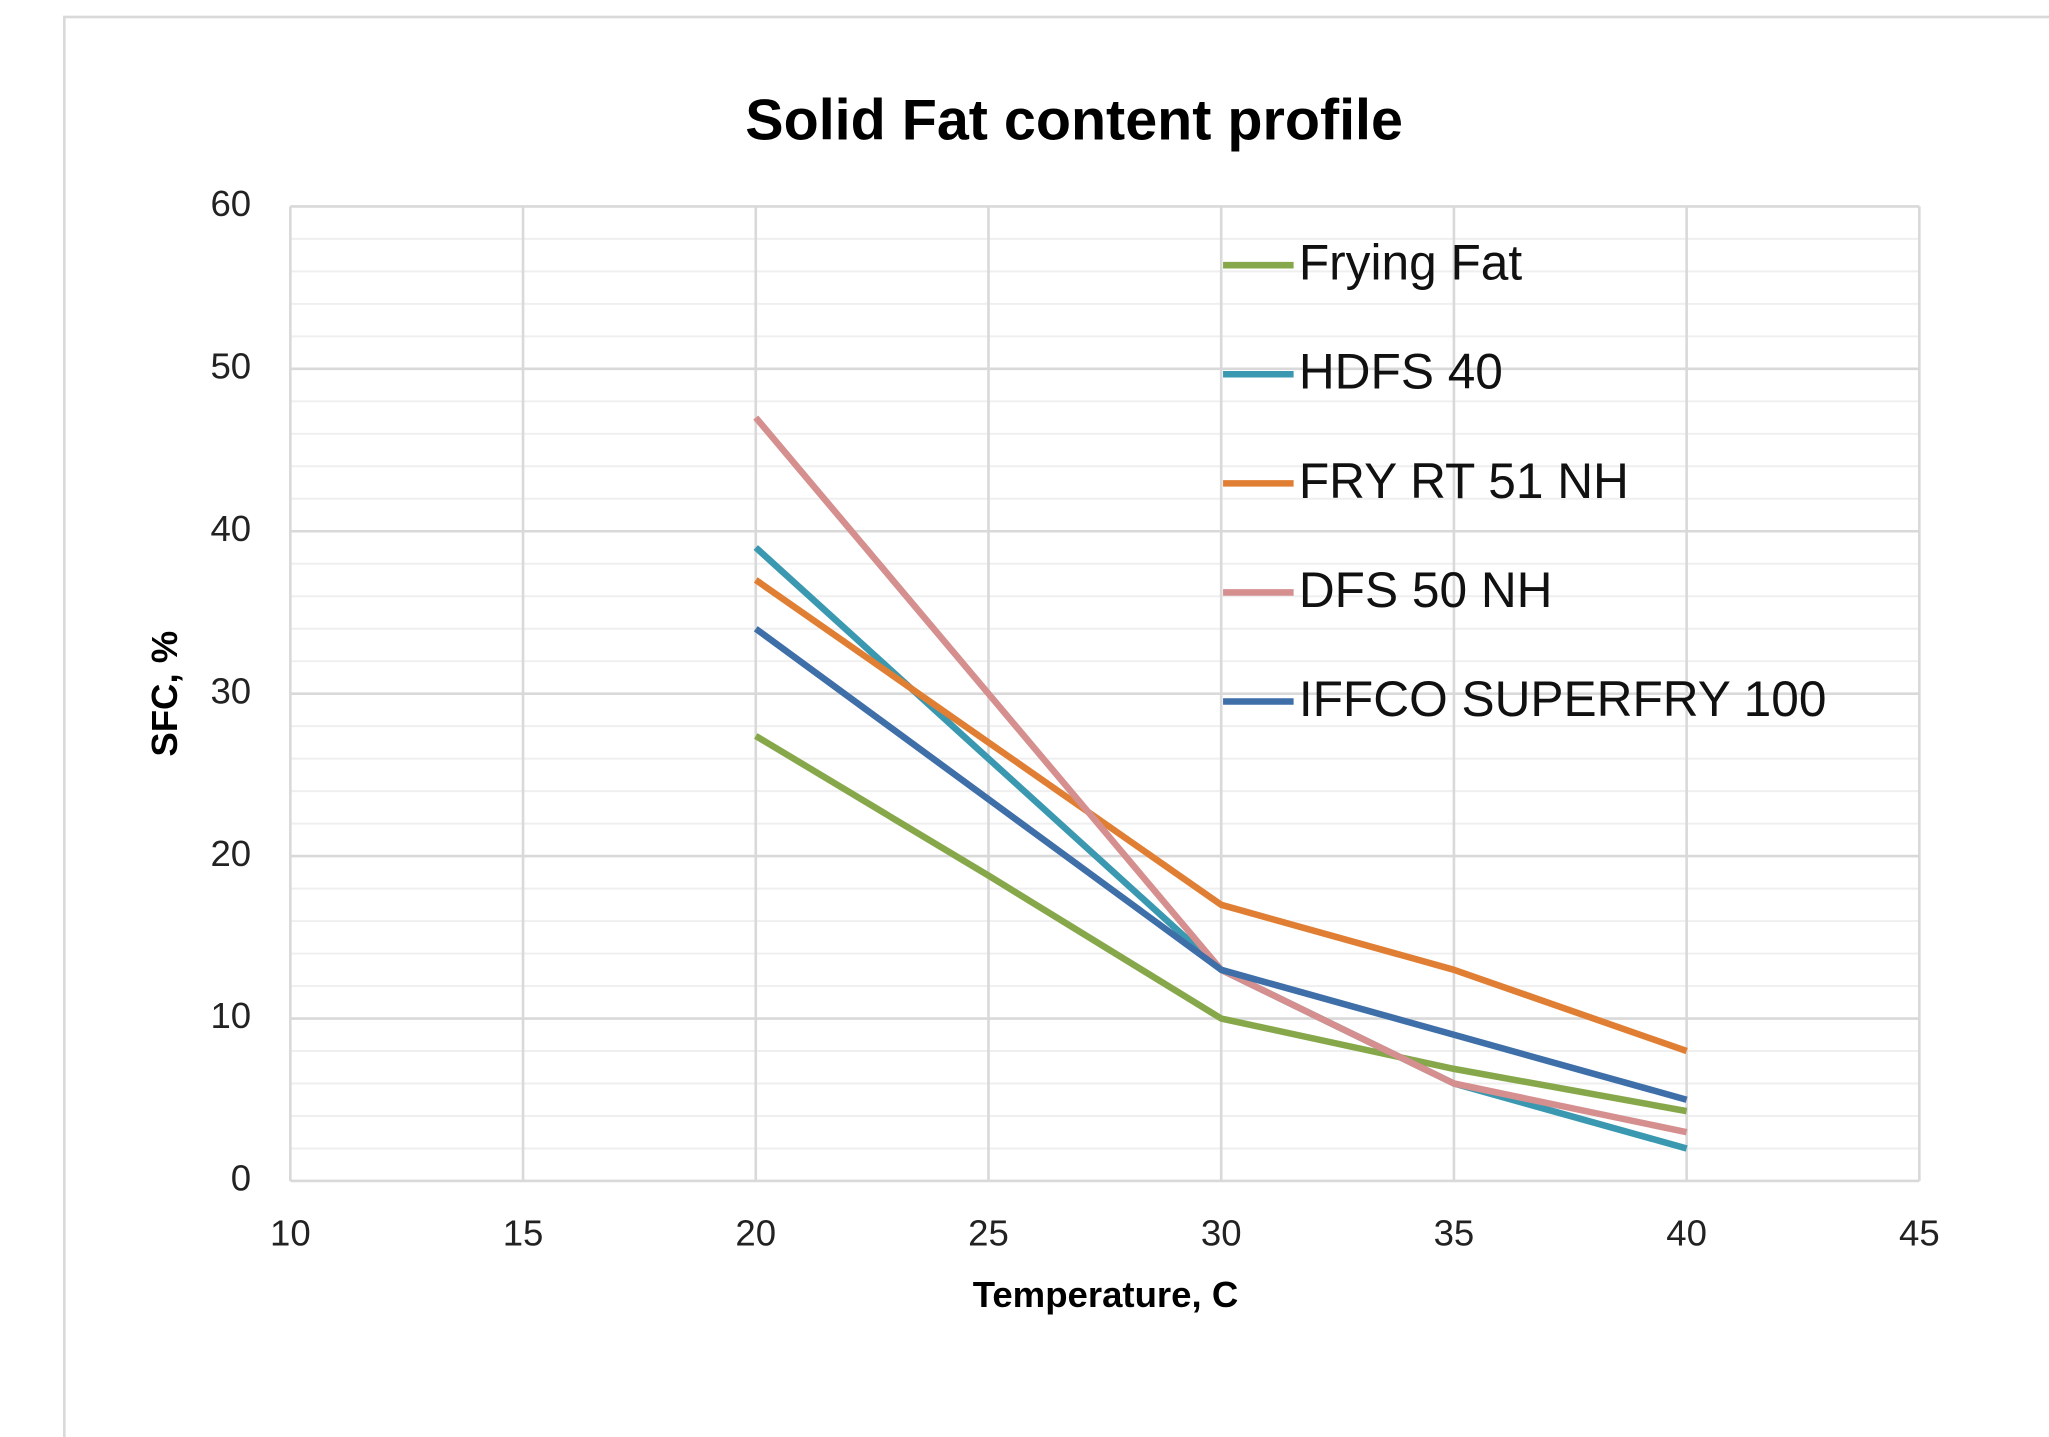 The height and width of the screenshot is (1437, 2049). I want to click on y-tick-label: 20, so click(230, 853).